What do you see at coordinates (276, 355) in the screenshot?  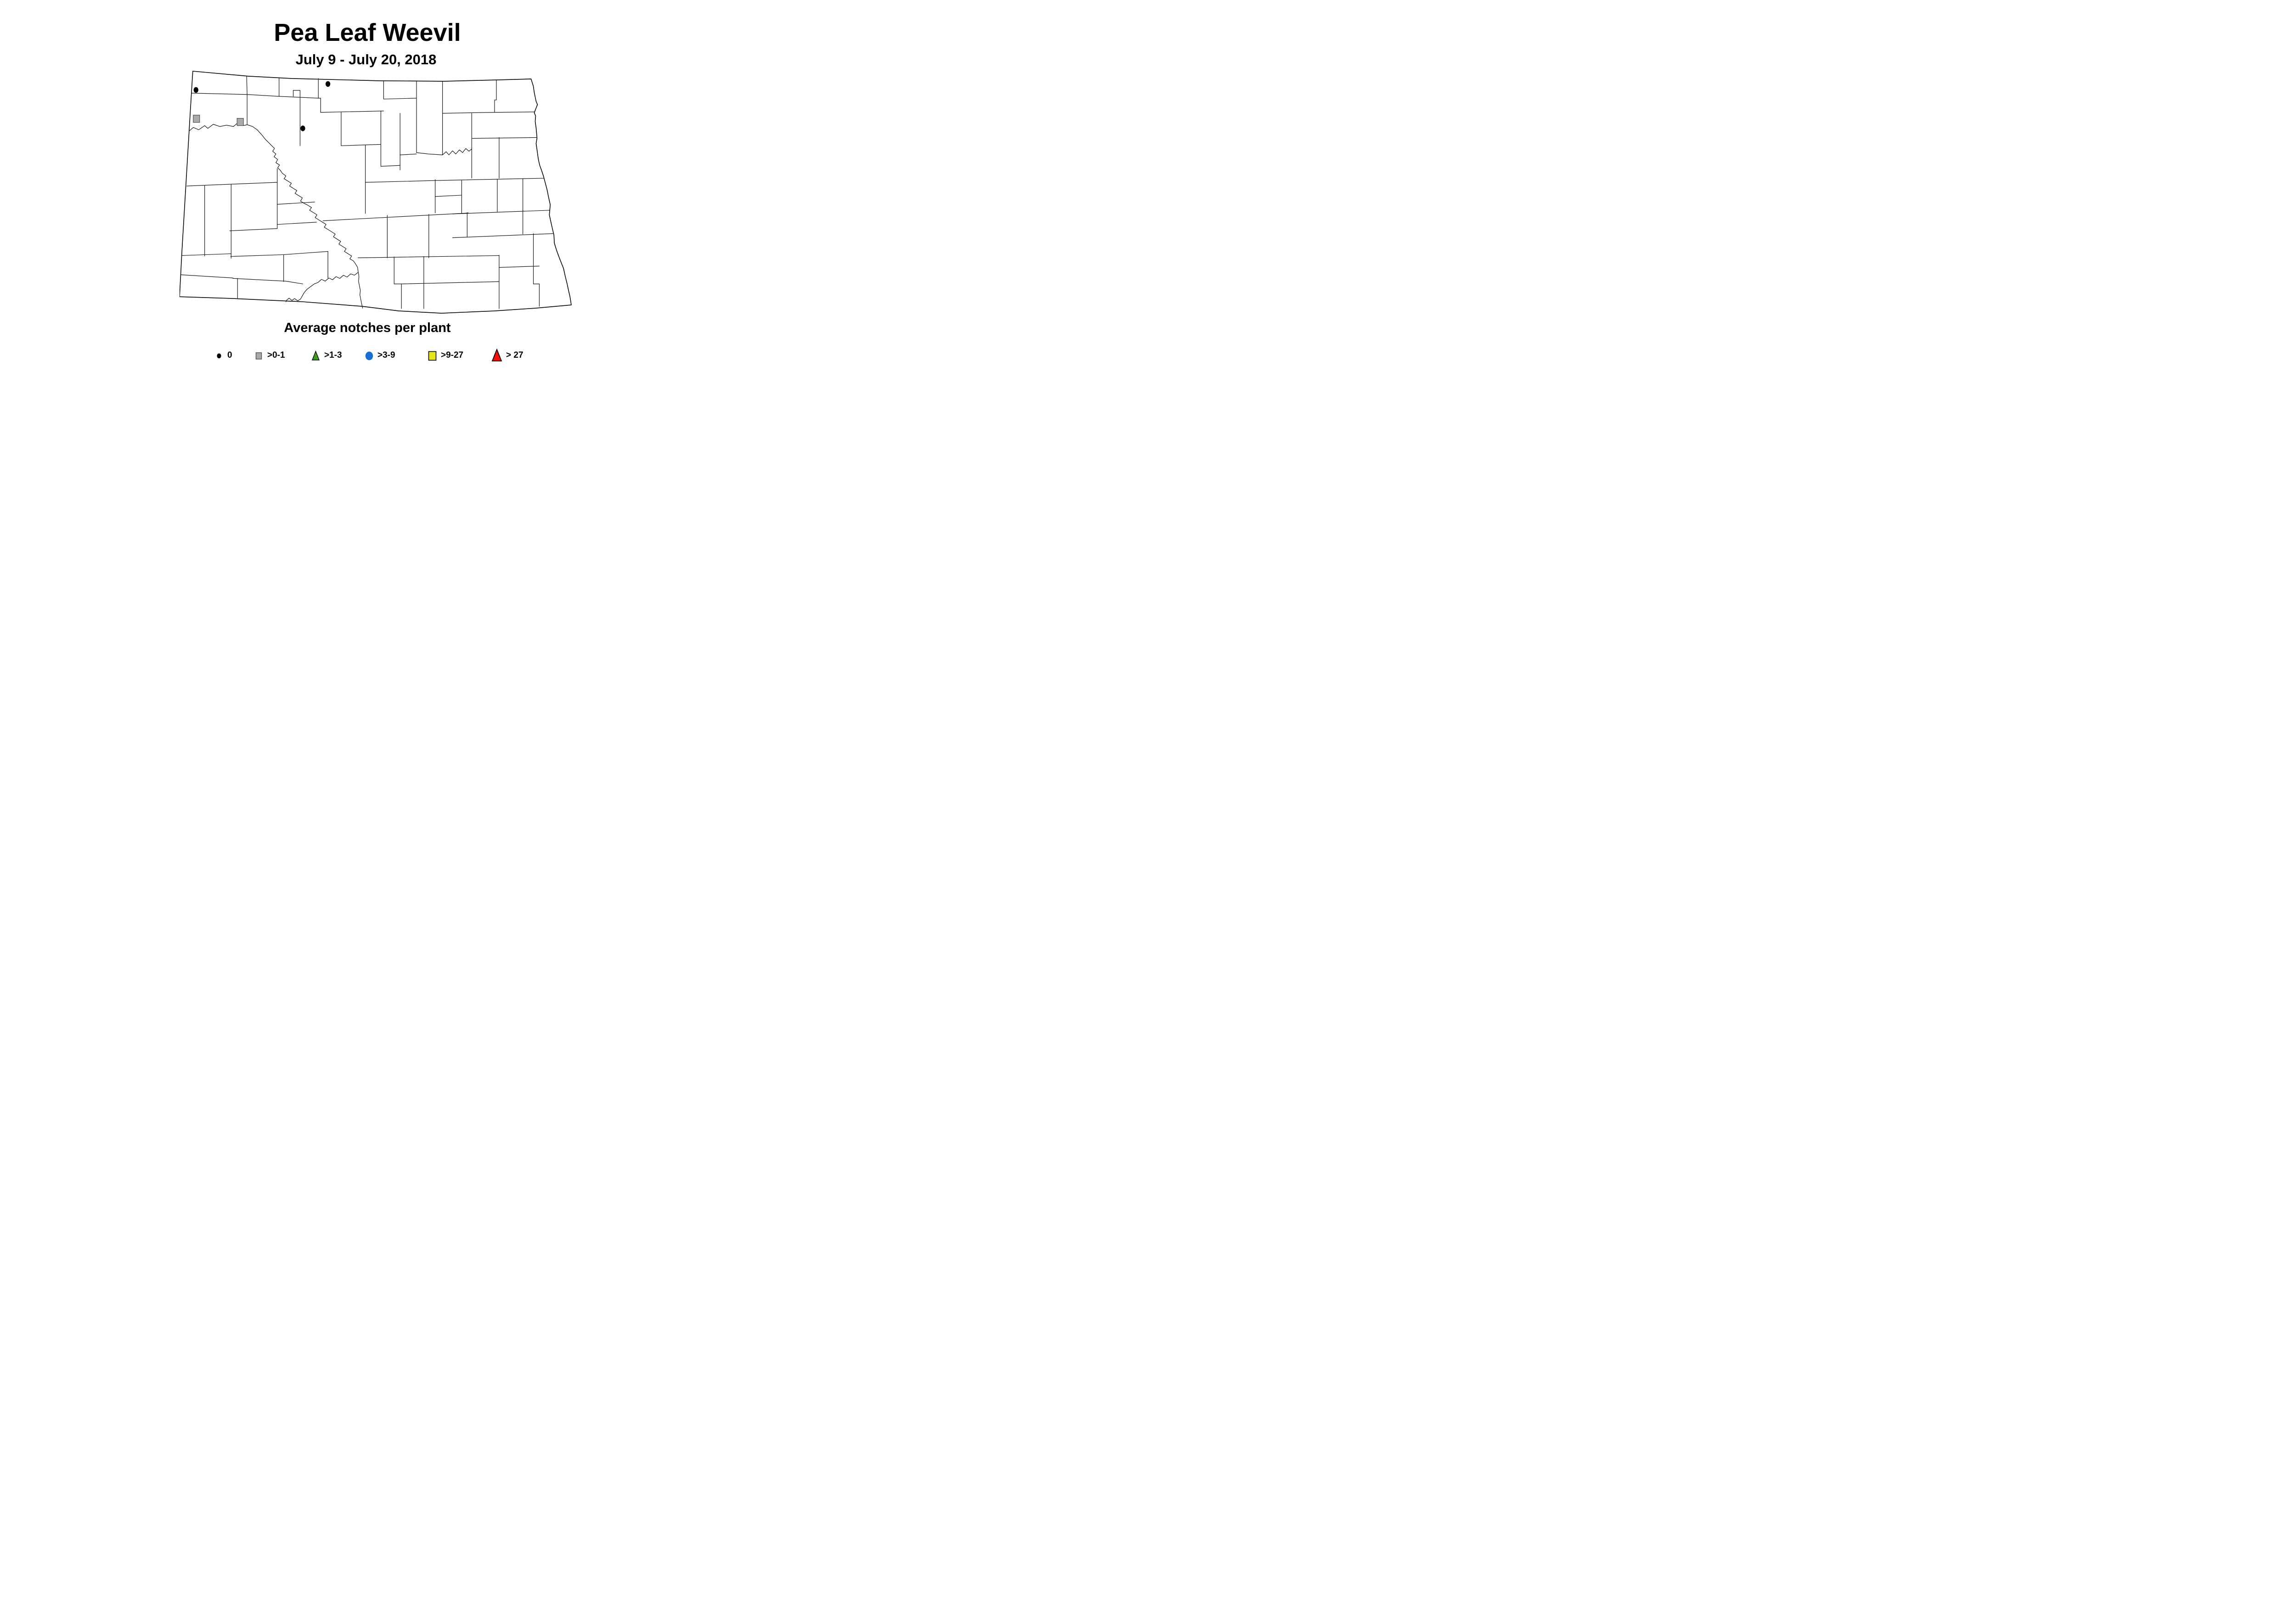 I see `legend-item-label: >0-1` at bounding box center [276, 355].